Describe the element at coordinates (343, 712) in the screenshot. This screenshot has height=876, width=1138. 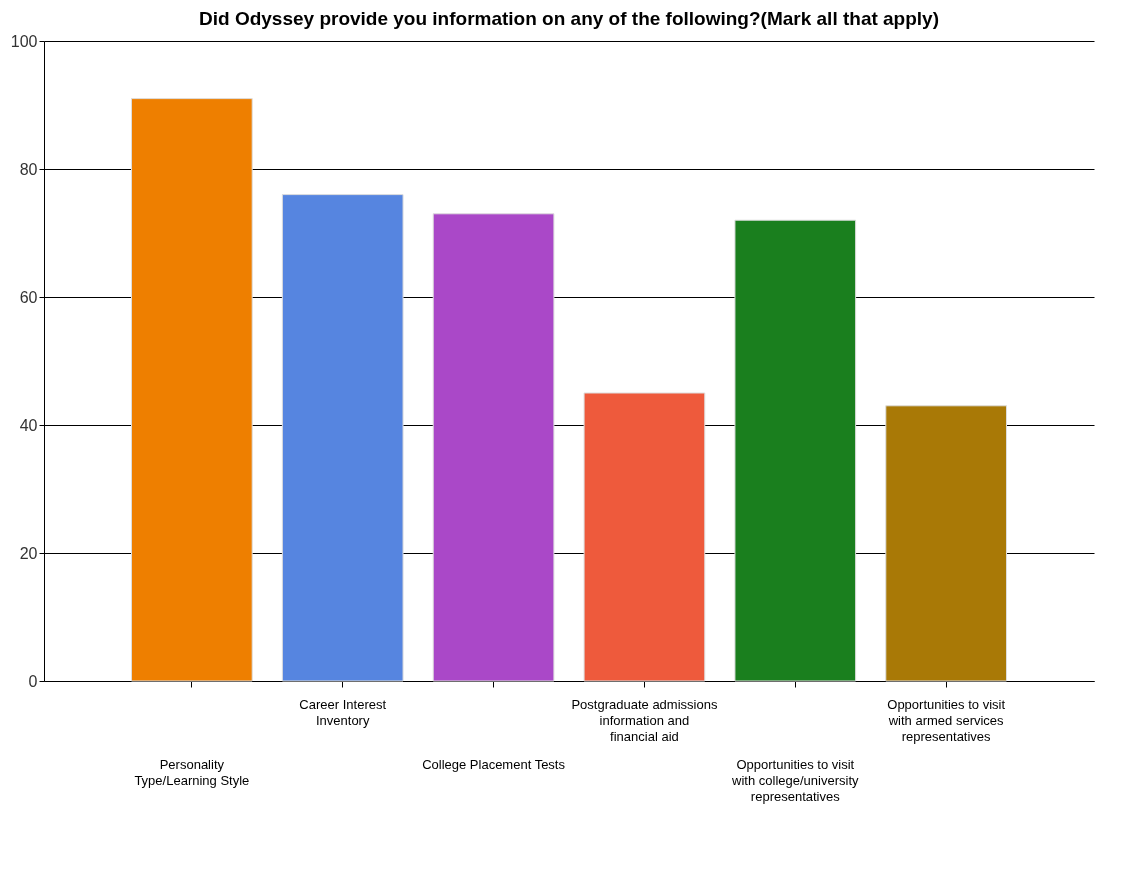
I see `x-tick-label: Career Interest Inventory` at that location.